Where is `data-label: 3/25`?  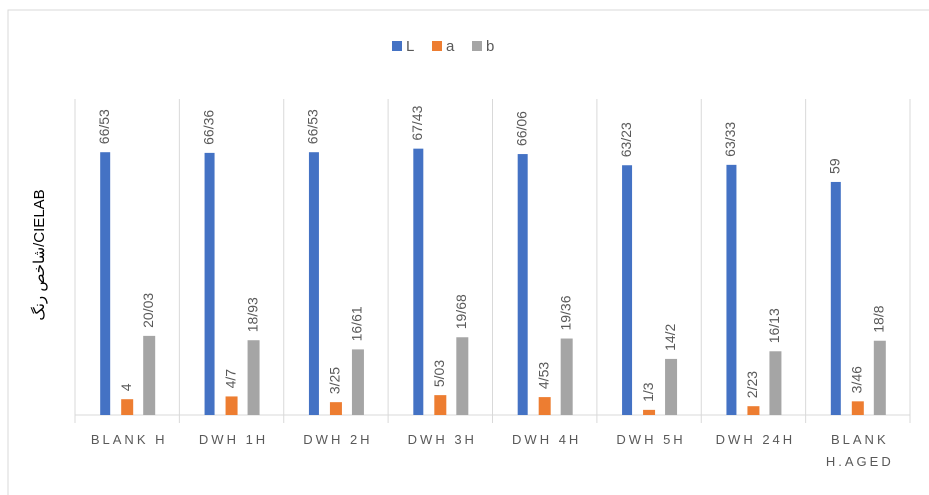
data-label: 3/25 is located at coordinates (335, 380).